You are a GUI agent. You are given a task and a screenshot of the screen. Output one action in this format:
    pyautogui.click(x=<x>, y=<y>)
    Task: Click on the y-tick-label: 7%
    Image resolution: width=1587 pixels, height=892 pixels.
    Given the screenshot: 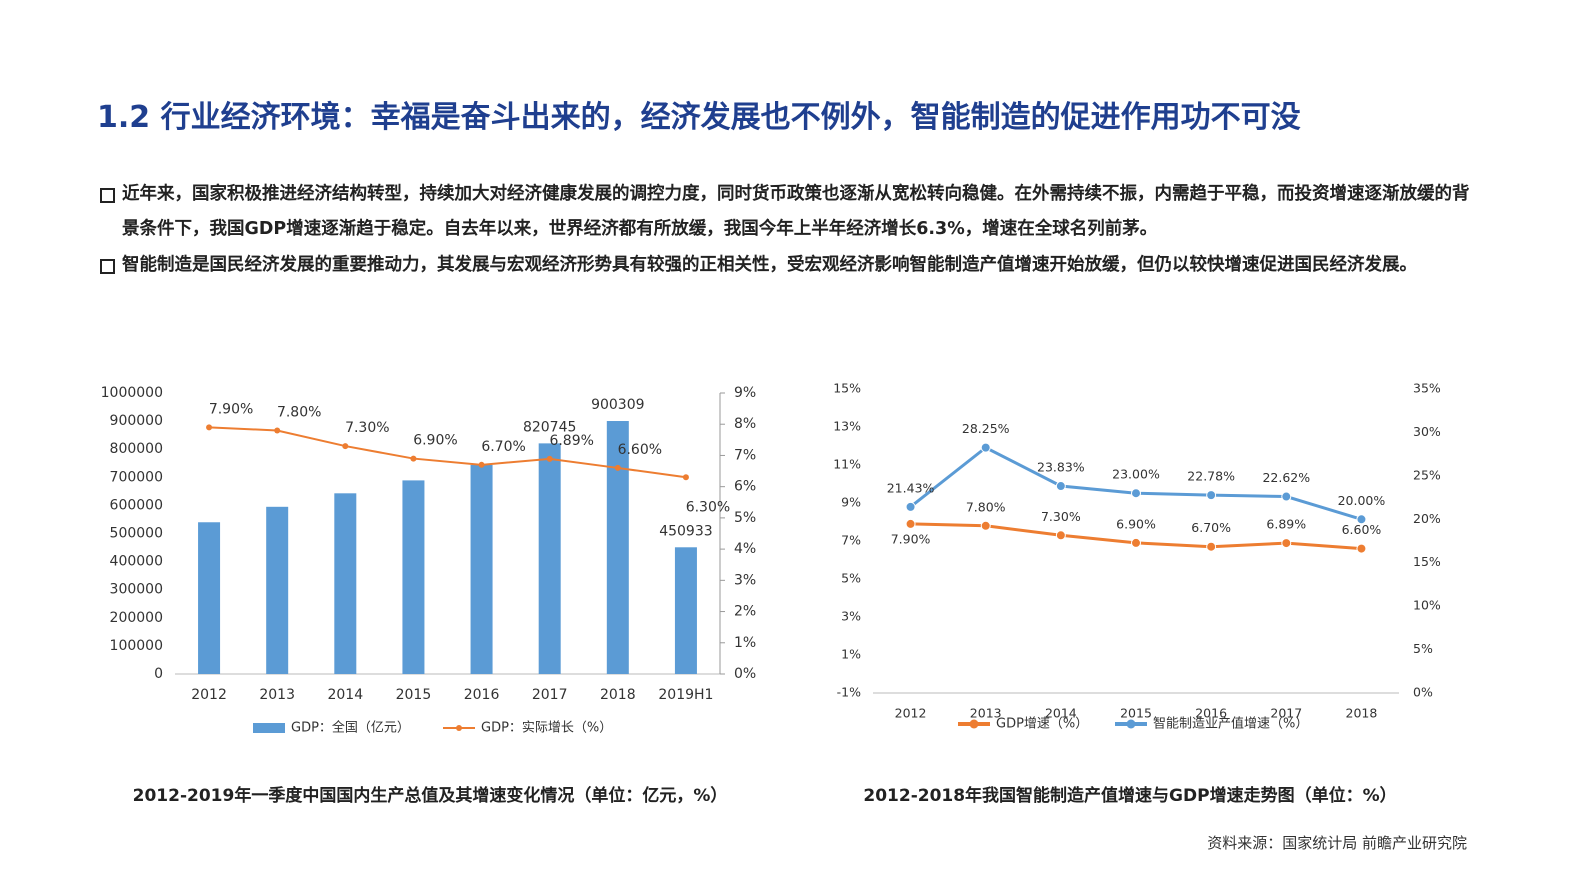 What is the action you would take?
    pyautogui.click(x=851, y=540)
    